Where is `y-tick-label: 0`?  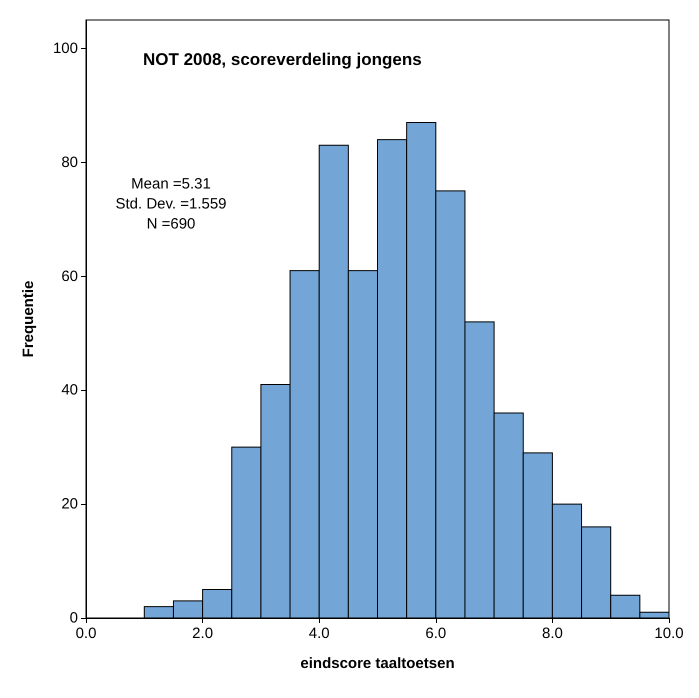
y-tick-label: 0 is located at coordinates (74, 618).